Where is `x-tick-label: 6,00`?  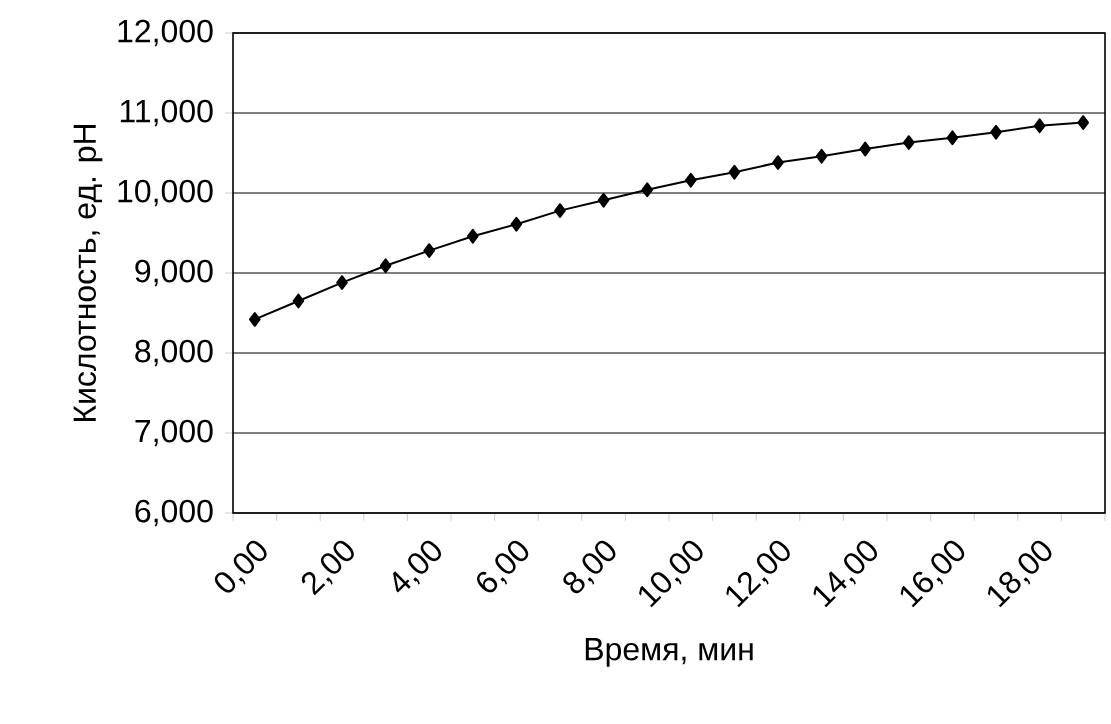 x-tick-label: 6,00 is located at coordinates (503, 566).